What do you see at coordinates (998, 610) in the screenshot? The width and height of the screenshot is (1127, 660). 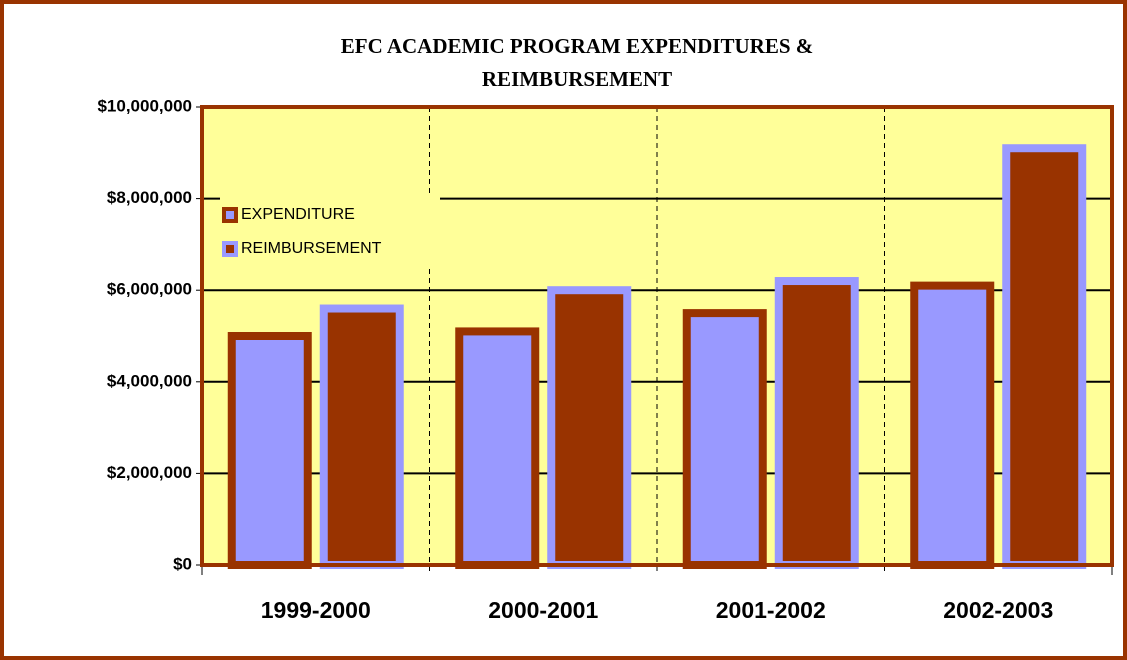 I see `x-tick-label: 2002-2003` at bounding box center [998, 610].